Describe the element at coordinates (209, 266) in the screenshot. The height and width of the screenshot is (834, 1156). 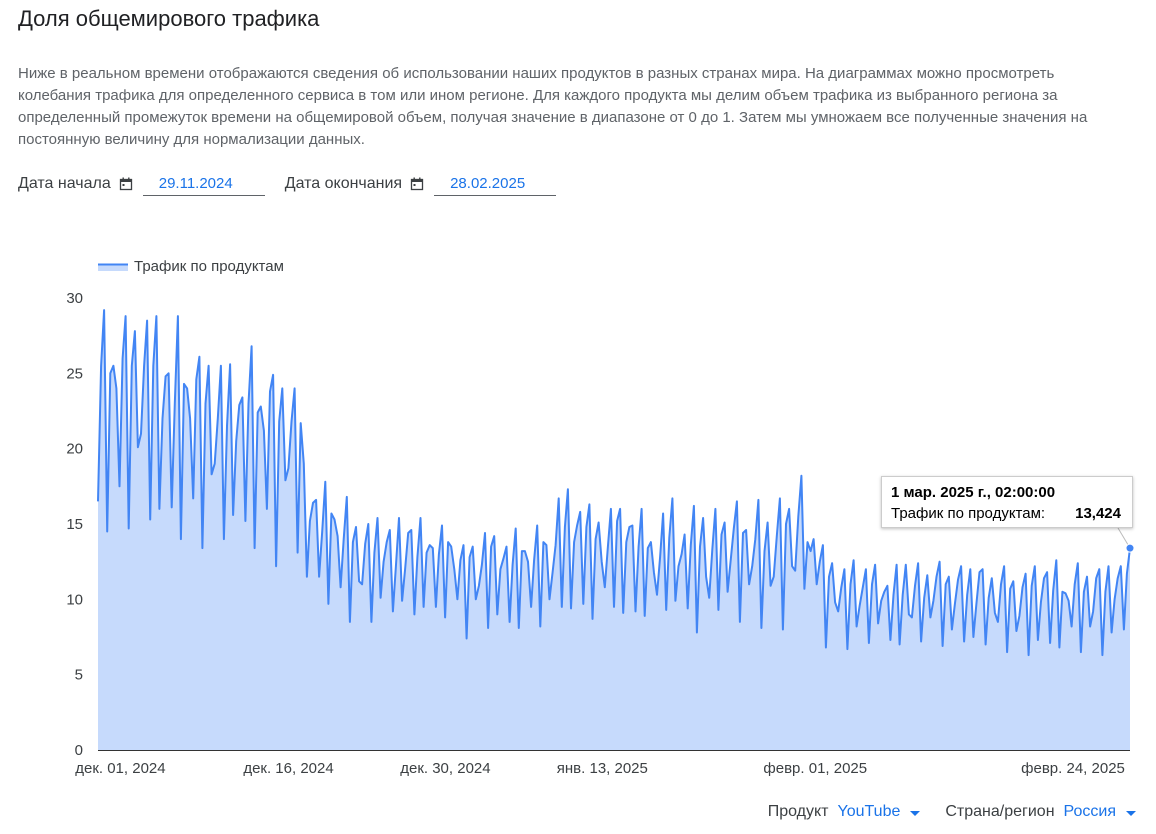
I see `legend-label: Трафик по продуктам` at that location.